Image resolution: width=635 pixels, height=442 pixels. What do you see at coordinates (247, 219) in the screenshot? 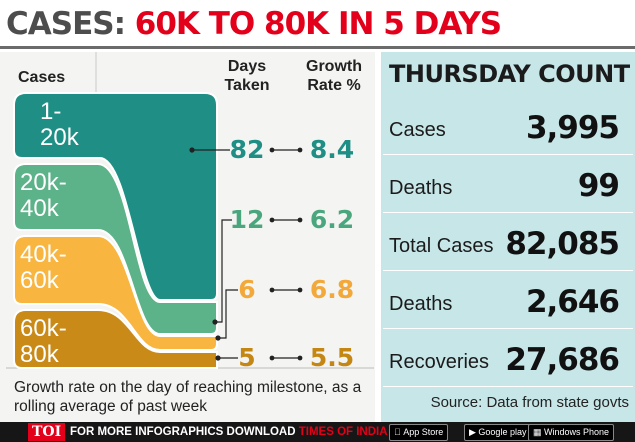
I see `days-value-2: 12` at bounding box center [247, 219].